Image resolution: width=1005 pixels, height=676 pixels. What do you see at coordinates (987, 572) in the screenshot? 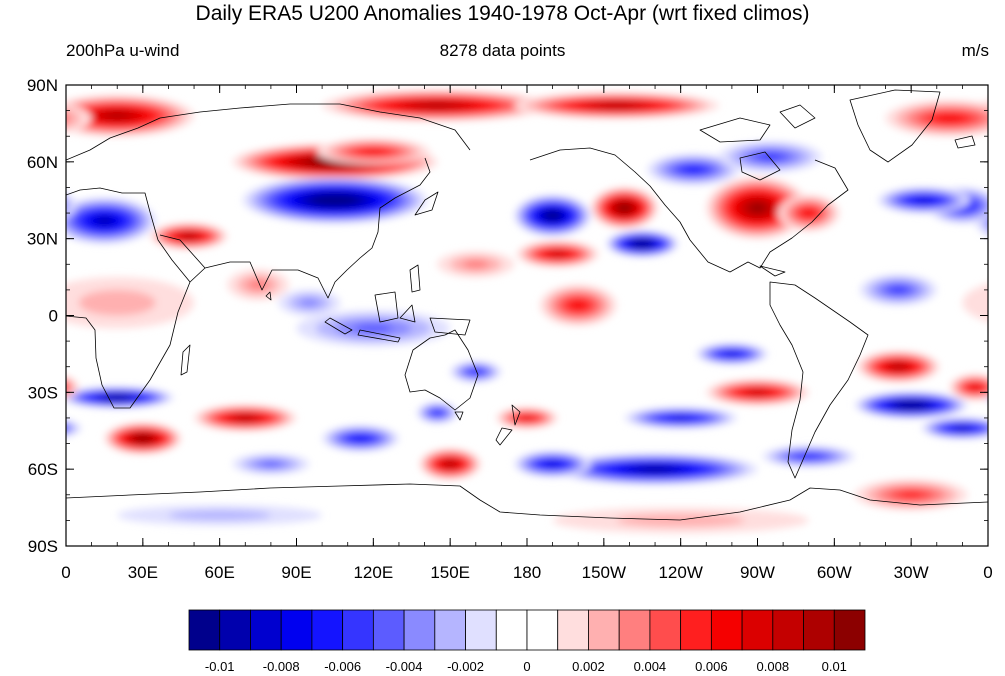
I see `lon-tick-label: 0` at bounding box center [987, 572].